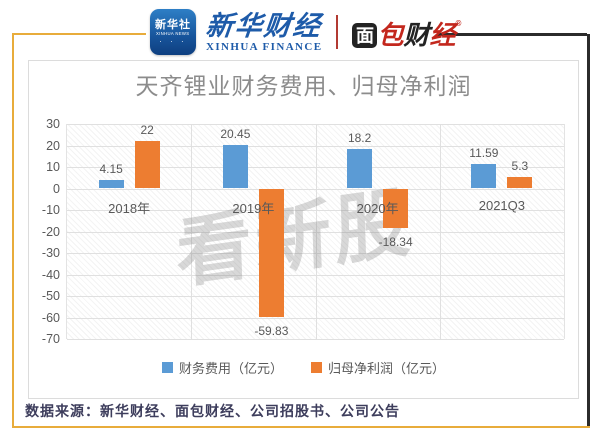 Image resolution: width=601 pixels, height=439 pixels. I want to click on bar-value-label: -59.83, so click(271, 331).